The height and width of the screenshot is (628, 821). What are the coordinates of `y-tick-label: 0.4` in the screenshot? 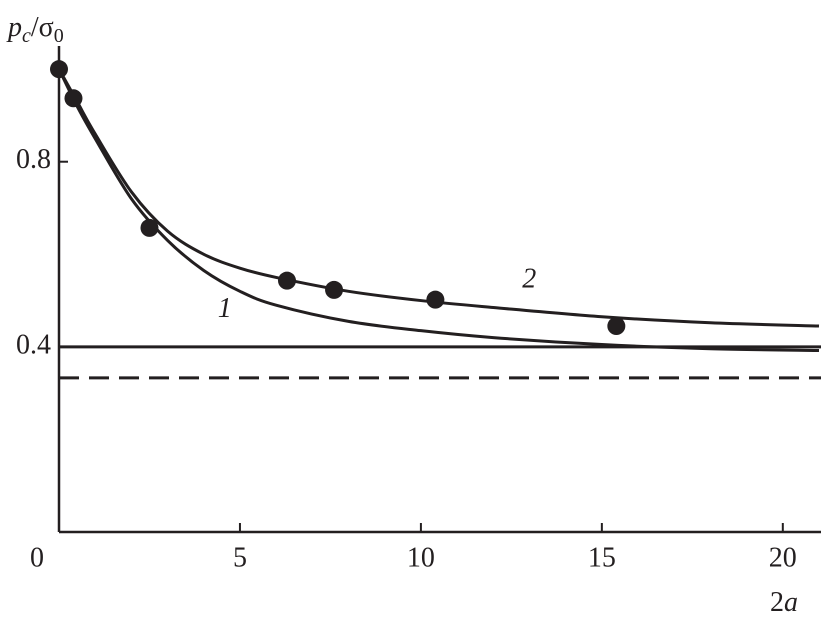 It's located at (33, 344).